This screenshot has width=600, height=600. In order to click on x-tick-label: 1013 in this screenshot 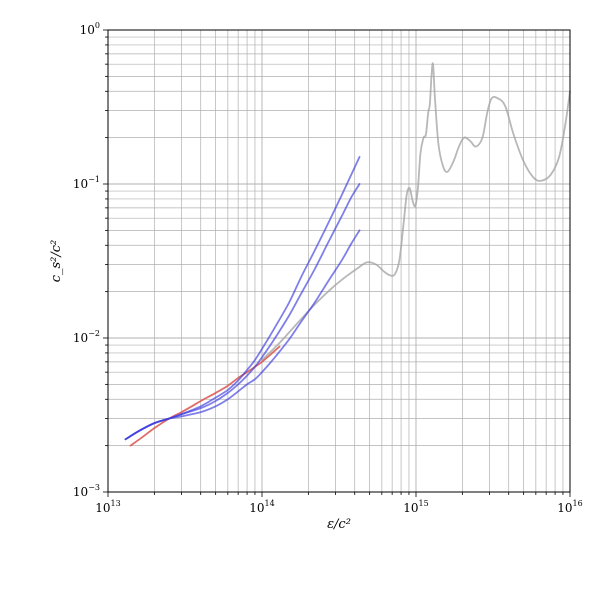, I will do `click(107, 507)`.